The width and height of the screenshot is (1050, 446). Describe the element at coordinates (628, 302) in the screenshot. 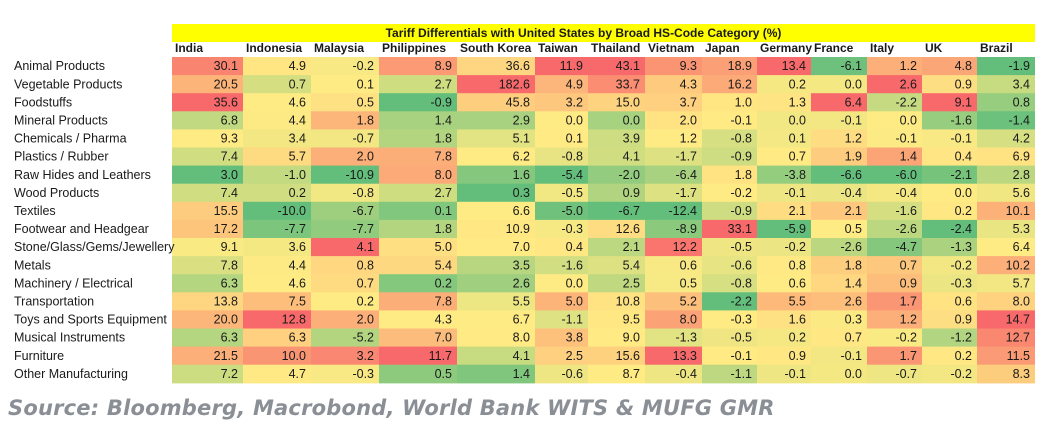

I see `cell-value: 10.8` at that location.